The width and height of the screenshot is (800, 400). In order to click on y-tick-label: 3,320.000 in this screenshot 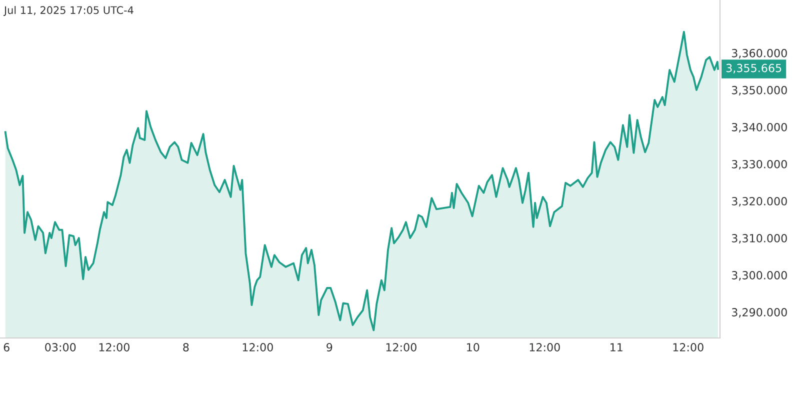, I will do `click(759, 202)`.